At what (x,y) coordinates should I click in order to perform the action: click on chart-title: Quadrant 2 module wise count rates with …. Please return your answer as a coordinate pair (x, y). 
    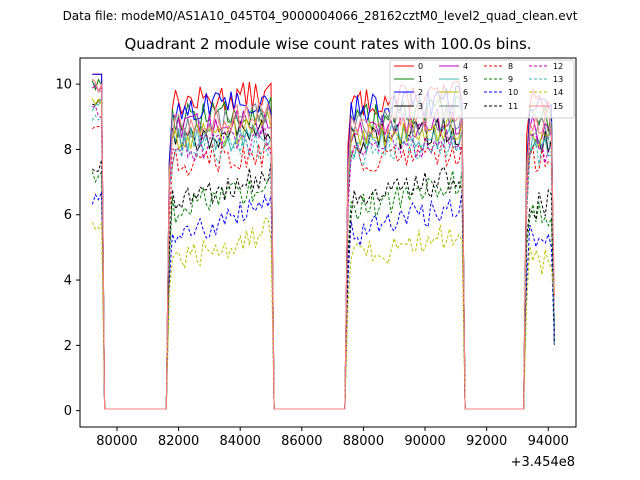
    Looking at the image, I should click on (327, 44).